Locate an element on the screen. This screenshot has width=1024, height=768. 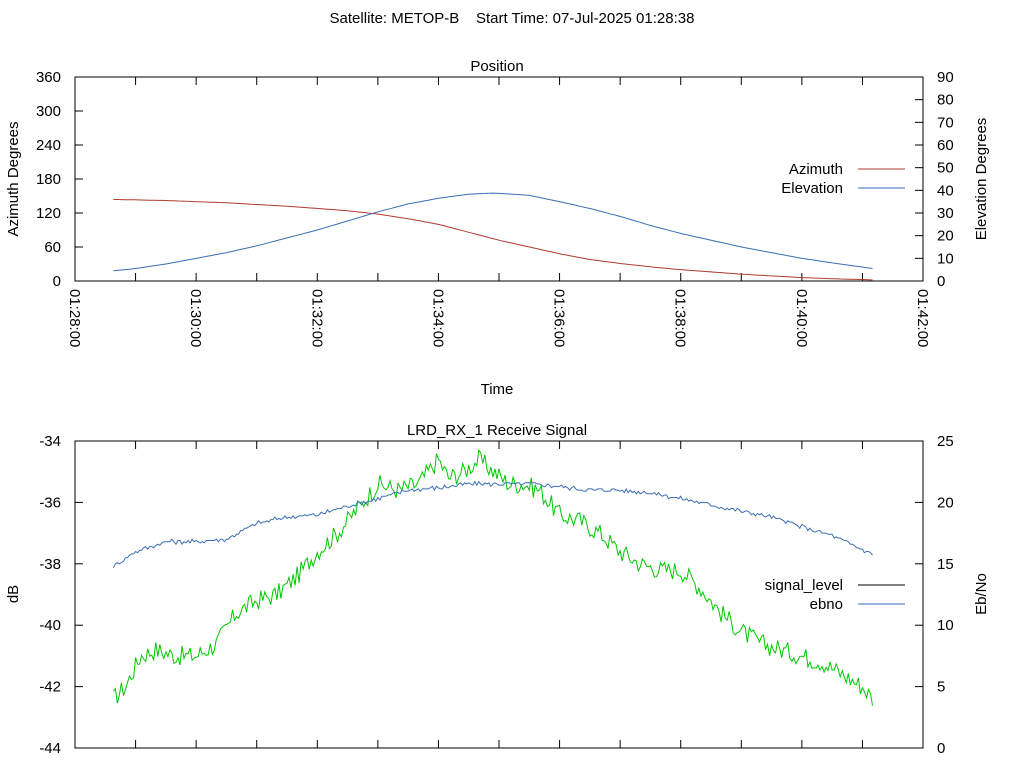
signal-left-axis: -44 -42 -40 -38 -36 -34 is located at coordinates (61, 595).